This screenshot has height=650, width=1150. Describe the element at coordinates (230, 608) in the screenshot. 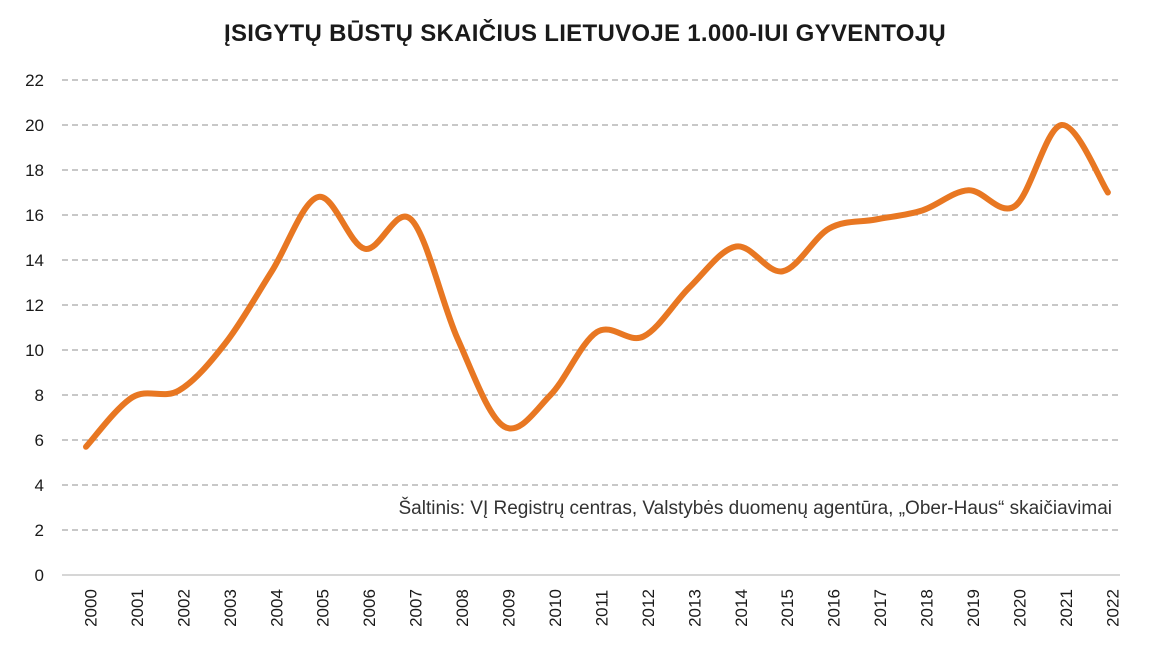

I see `x-tick-label: 2003` at that location.